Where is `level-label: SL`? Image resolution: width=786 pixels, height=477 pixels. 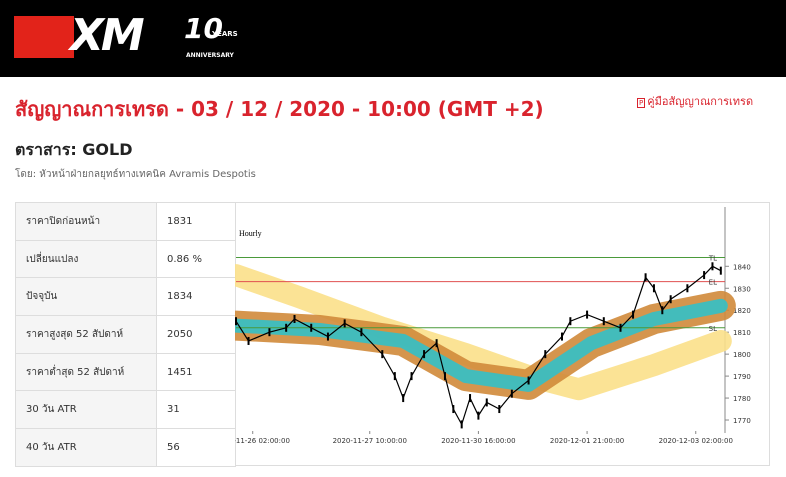 level-label: SL is located at coordinates (713, 329).